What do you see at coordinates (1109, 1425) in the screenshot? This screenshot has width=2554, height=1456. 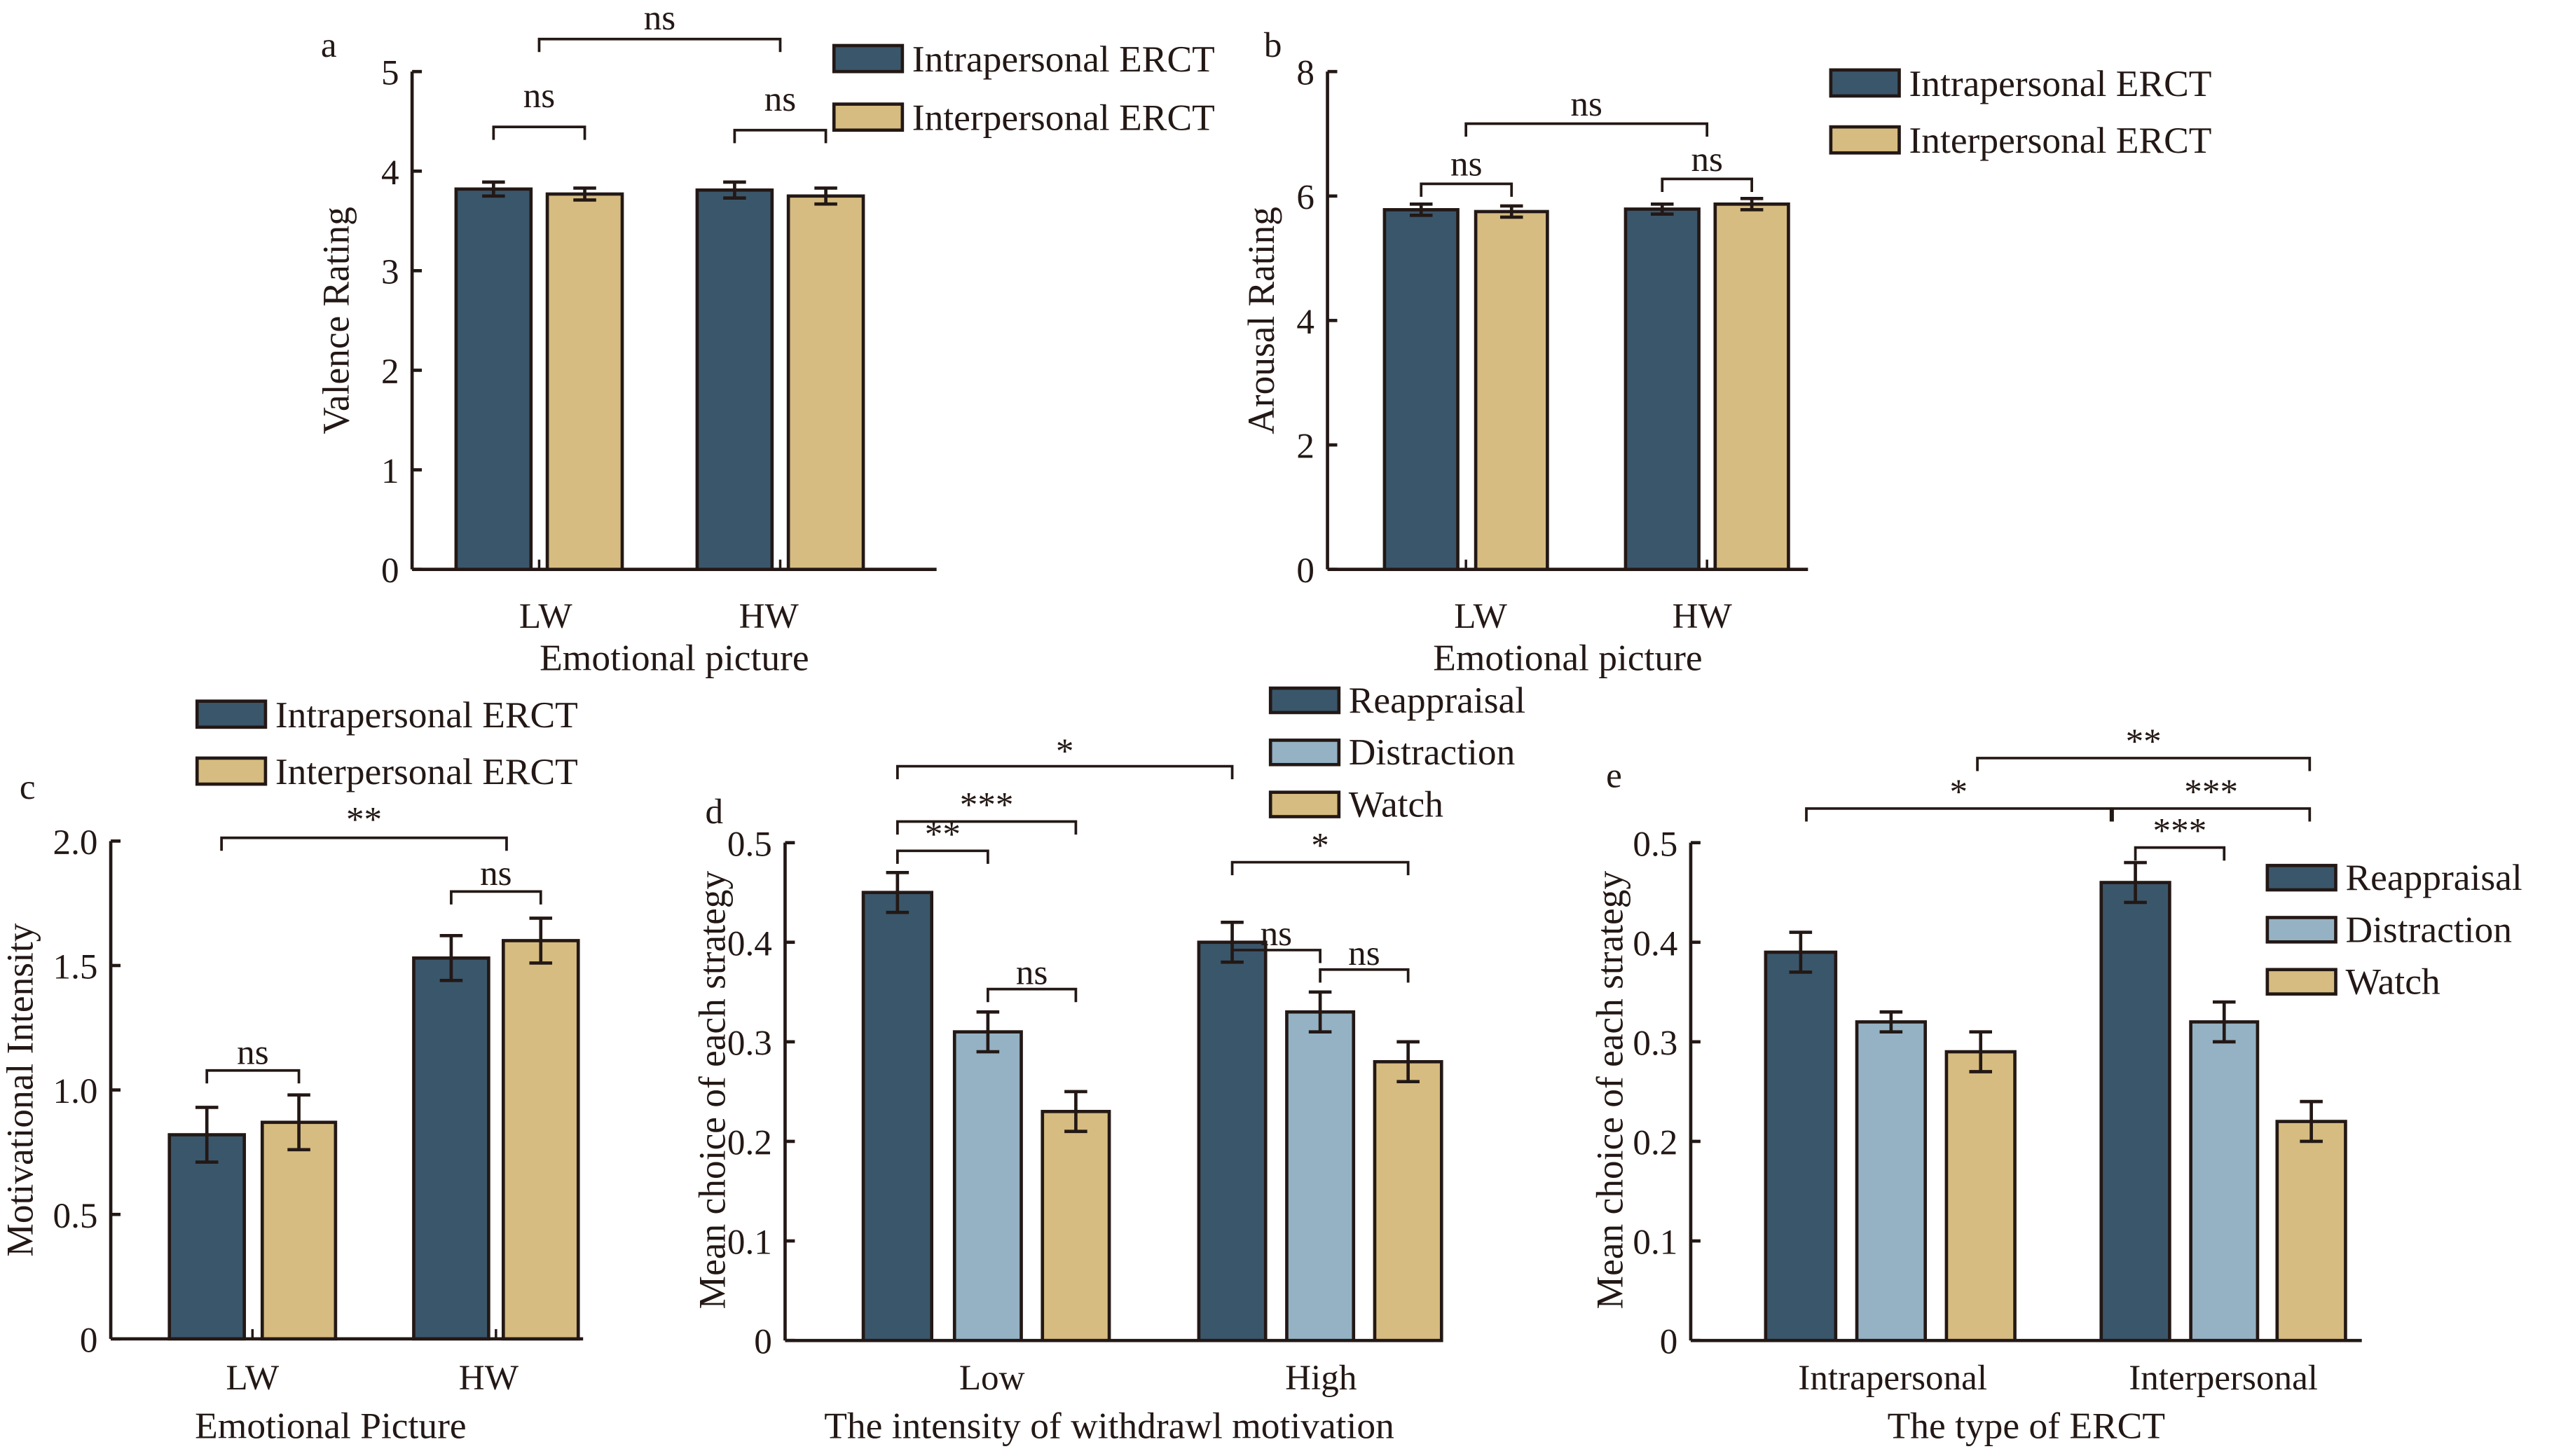 I see `x-axis-label: The intensity of withdrawl motivation` at bounding box center [1109, 1425].